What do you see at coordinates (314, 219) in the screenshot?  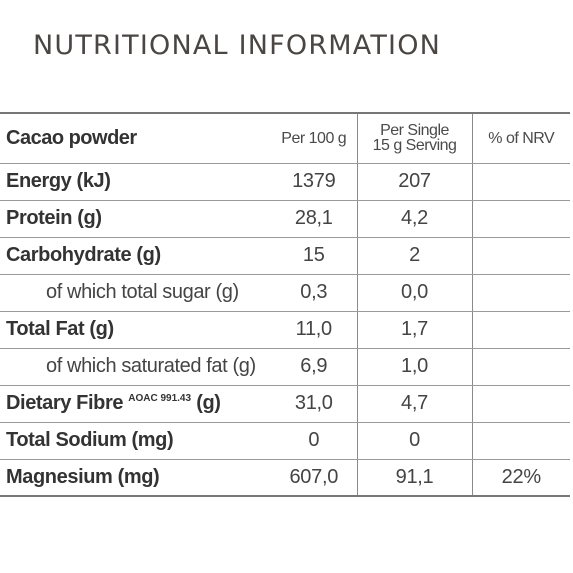 I see `per-100g-value: 28,1` at bounding box center [314, 219].